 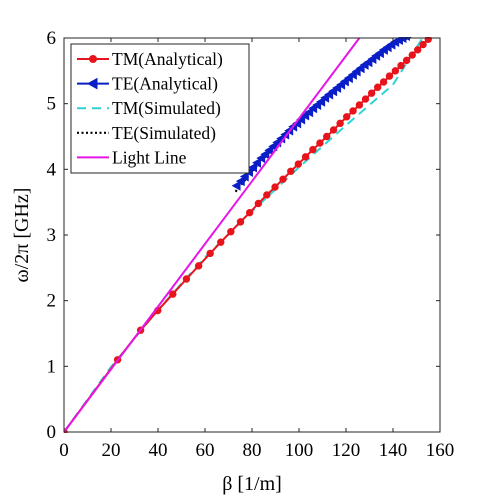 I want to click on y-tick-label: 0, so click(x=52, y=432).